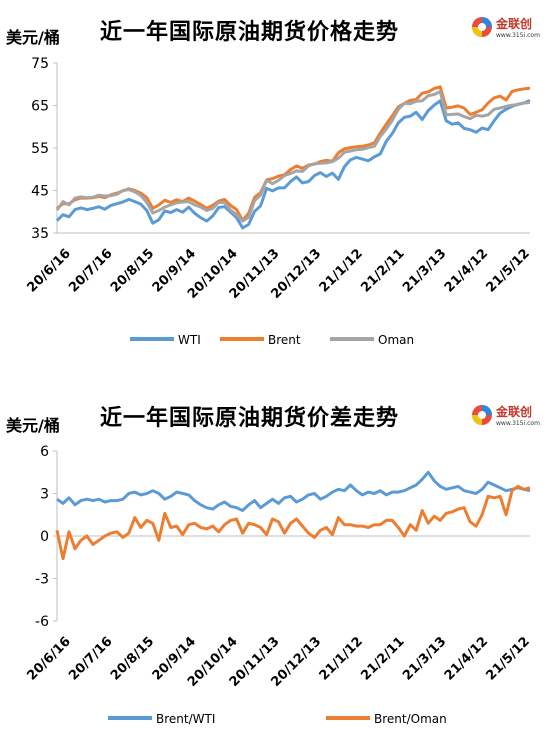 The height and width of the screenshot is (742, 552). What do you see at coordinates (293, 522) in the screenshot?
I see `series-line-brent-oman` at bounding box center [293, 522].